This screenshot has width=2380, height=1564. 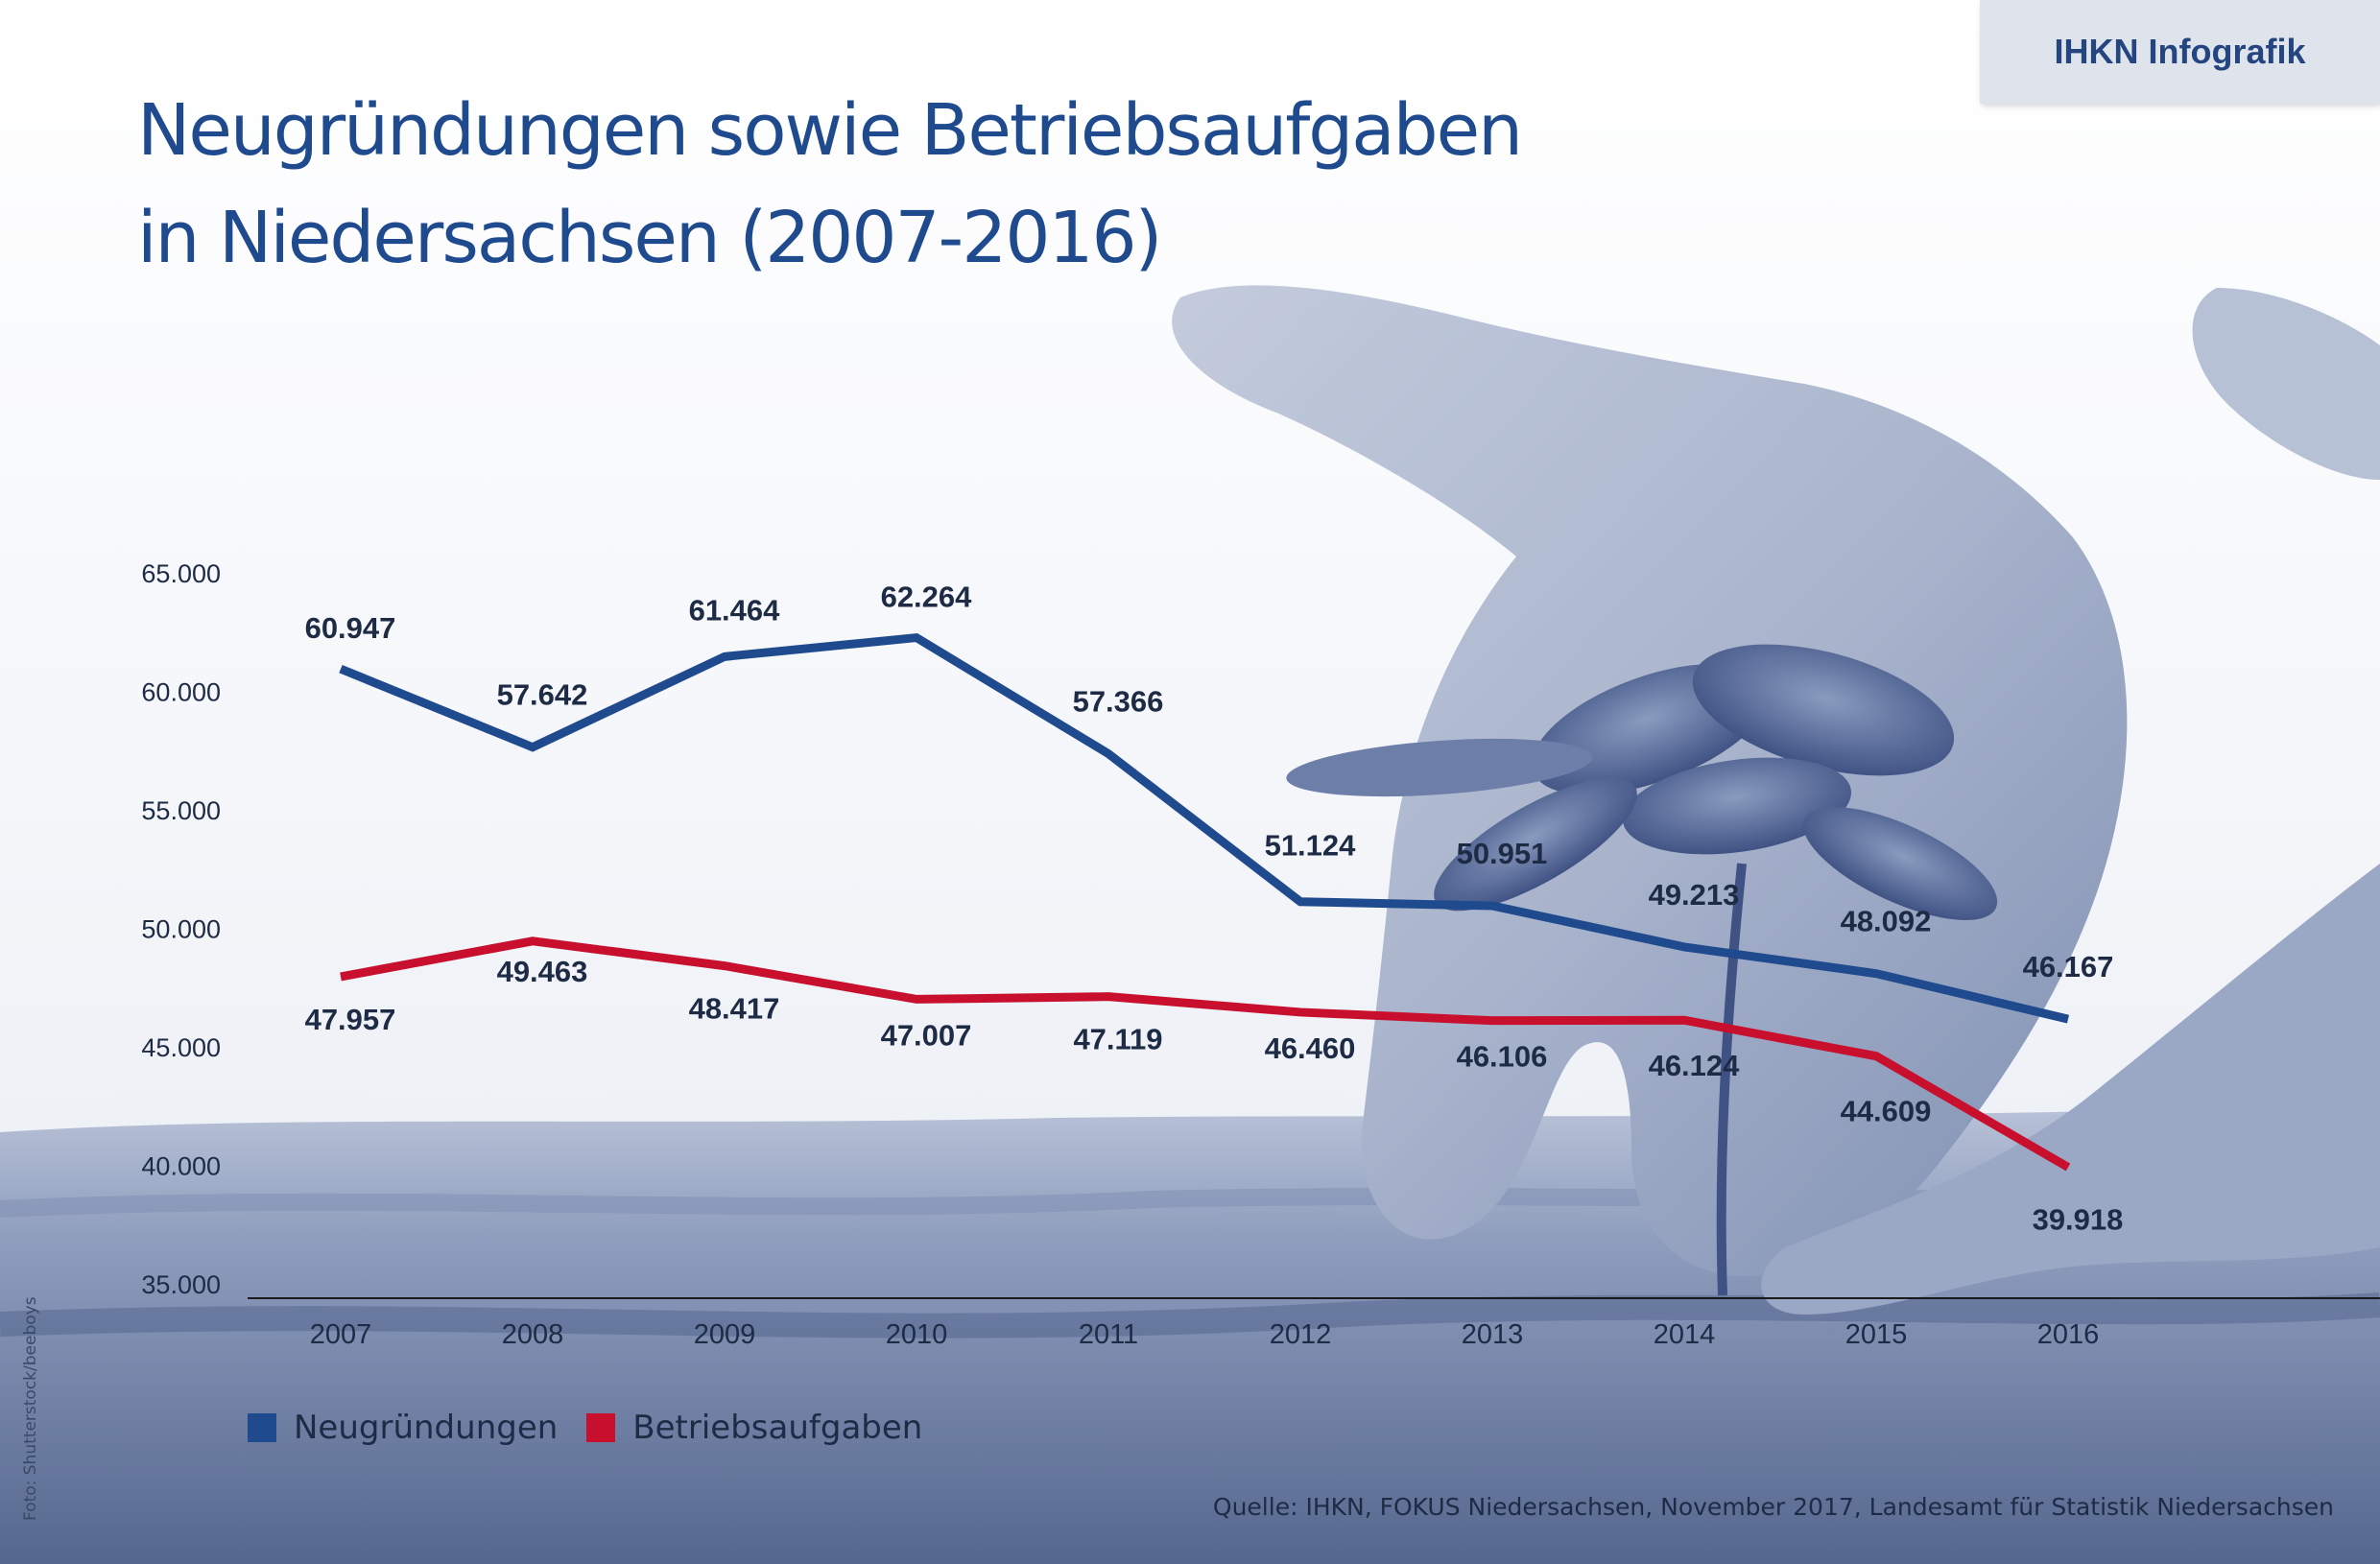 I want to click on x-tick-label: 2015, so click(x=1877, y=1334).